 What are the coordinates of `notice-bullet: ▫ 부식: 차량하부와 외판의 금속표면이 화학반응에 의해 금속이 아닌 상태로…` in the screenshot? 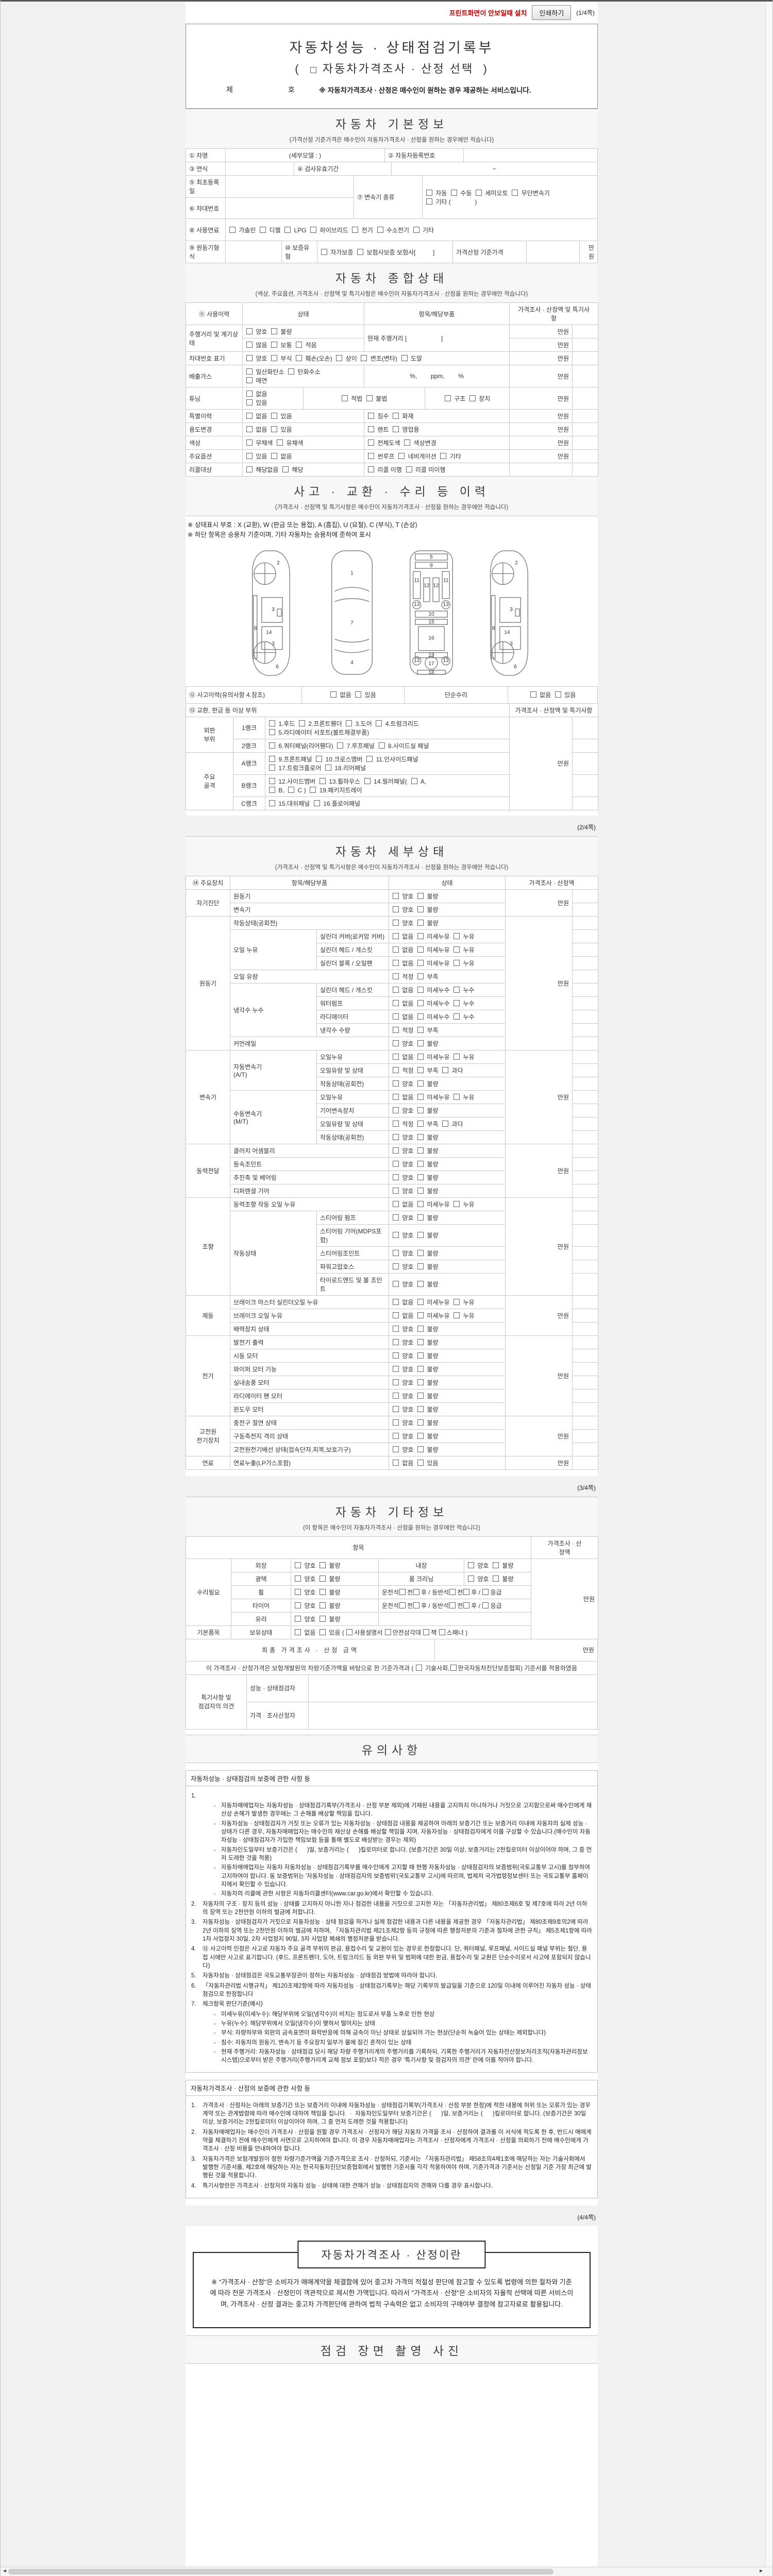 It's located at (403, 2033).